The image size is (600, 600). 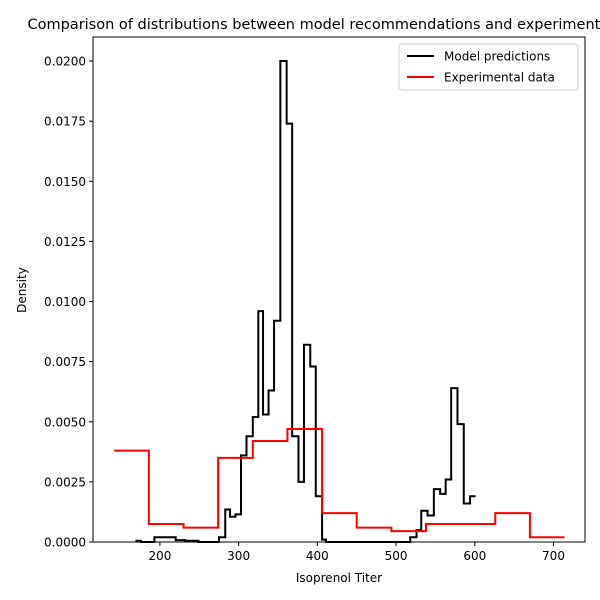 I want to click on x-tick-label: 300, so click(x=238, y=556).